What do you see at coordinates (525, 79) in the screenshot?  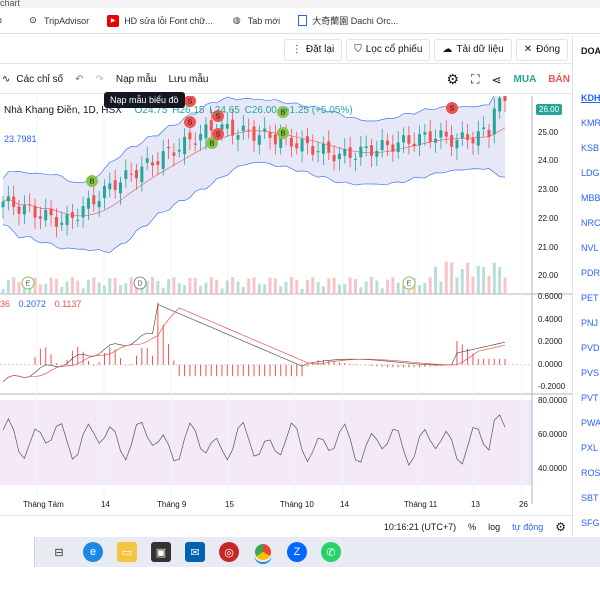 I see `buy-button: MUA` at bounding box center [525, 79].